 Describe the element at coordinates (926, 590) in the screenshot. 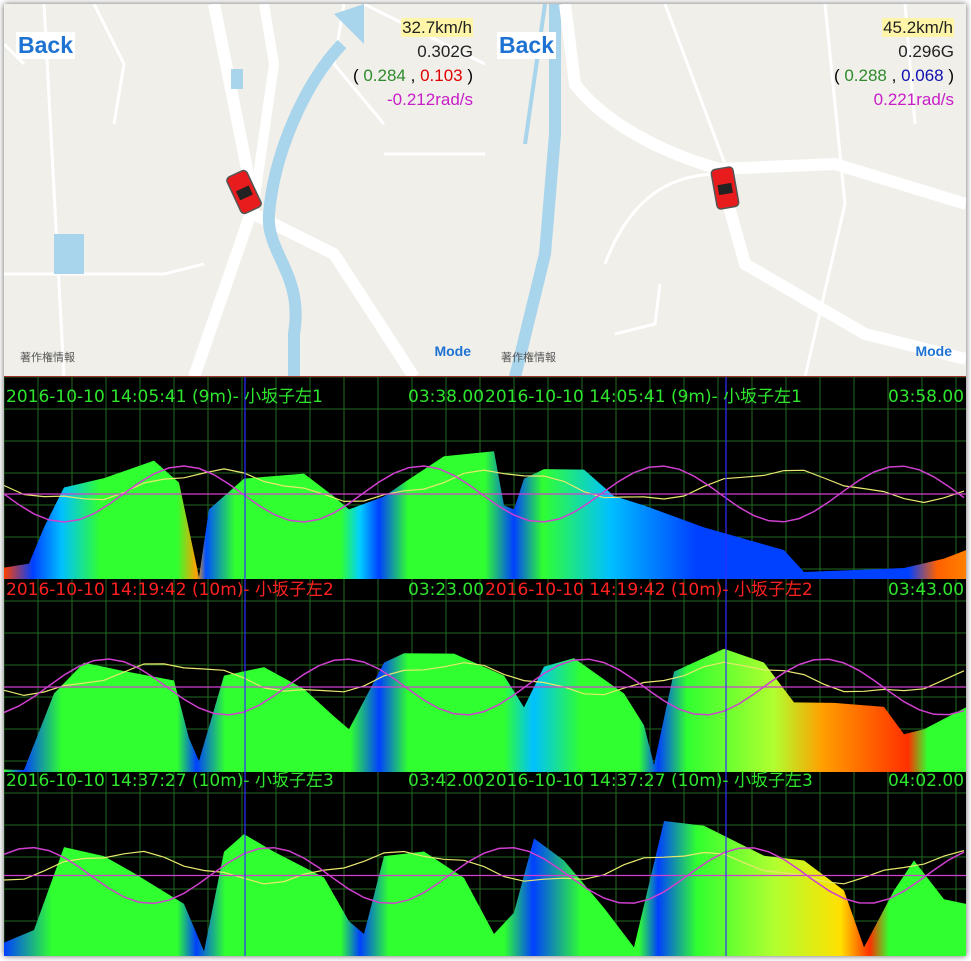

I see `run-2-time-right: 03:43.00` at that location.